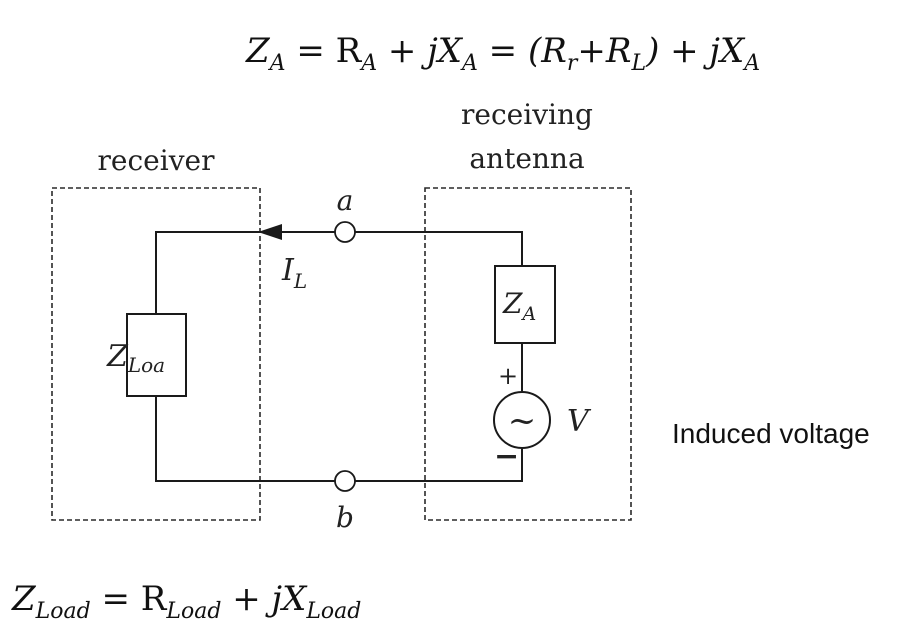  I want to click on load-impedance-equation: ZLoad = RLoad + jXLoad, so click(186, 601).